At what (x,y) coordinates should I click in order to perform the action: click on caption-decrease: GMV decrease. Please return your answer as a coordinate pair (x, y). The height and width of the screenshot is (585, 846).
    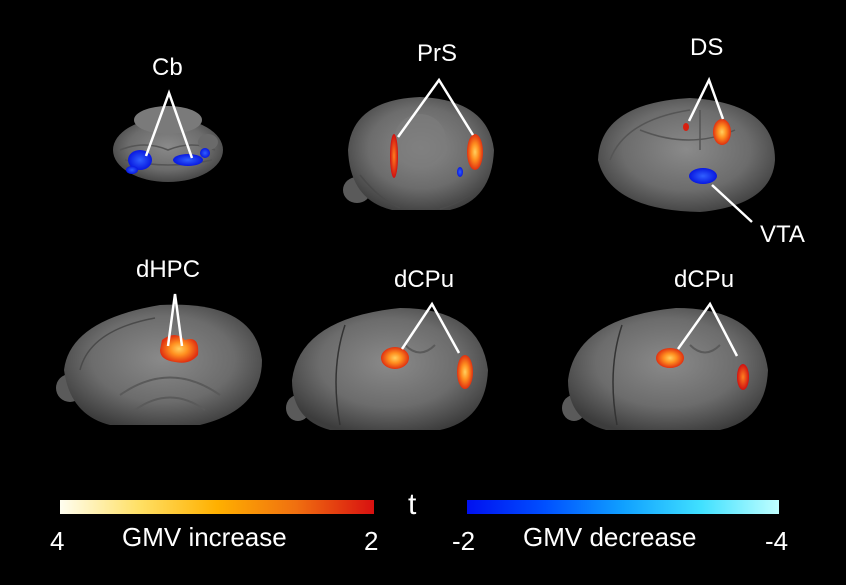
    Looking at the image, I should click on (610, 537).